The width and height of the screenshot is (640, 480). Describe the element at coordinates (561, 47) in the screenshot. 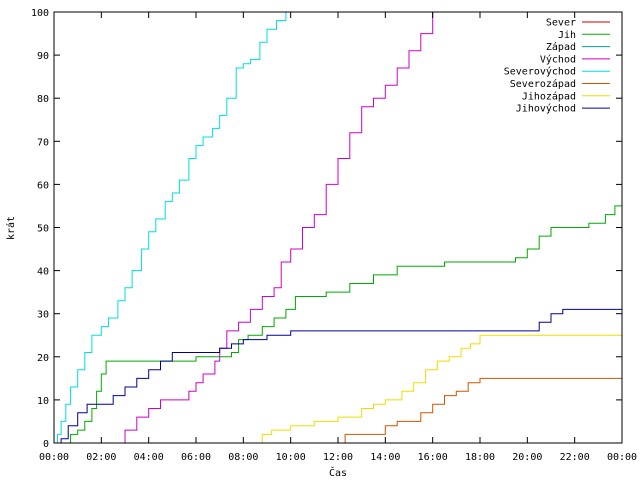

I see `legend-label-zapad: Západ` at that location.